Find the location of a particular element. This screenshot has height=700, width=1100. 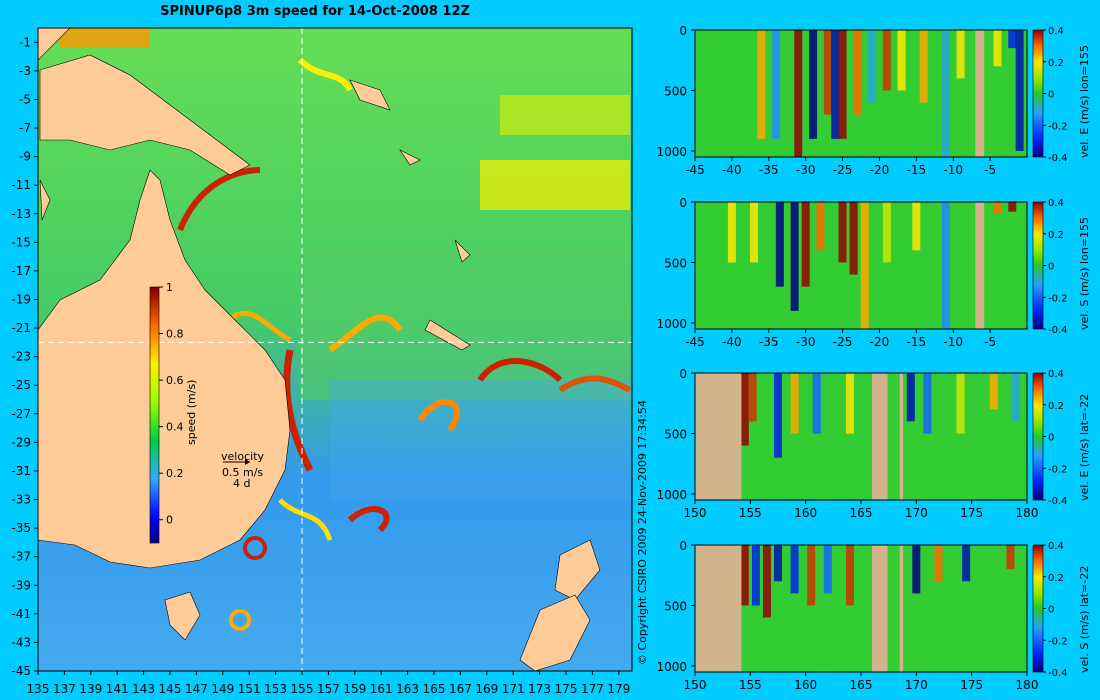

section-x-tick-label: 155 is located at coordinates (750, 685).